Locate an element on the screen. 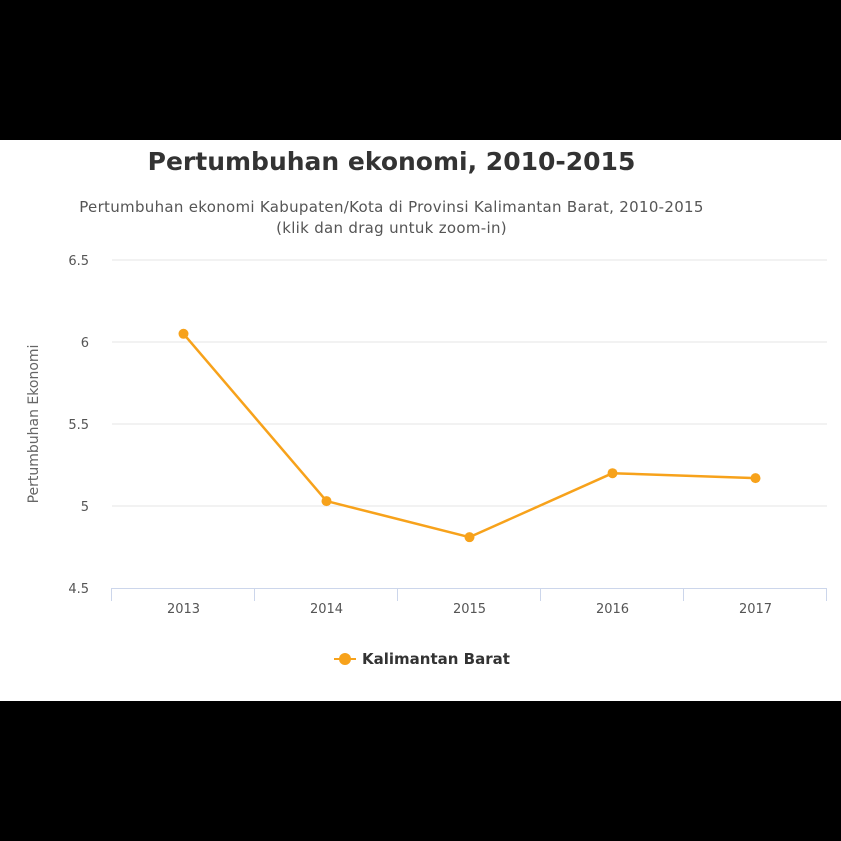  legend-marker is located at coordinates (345, 659).